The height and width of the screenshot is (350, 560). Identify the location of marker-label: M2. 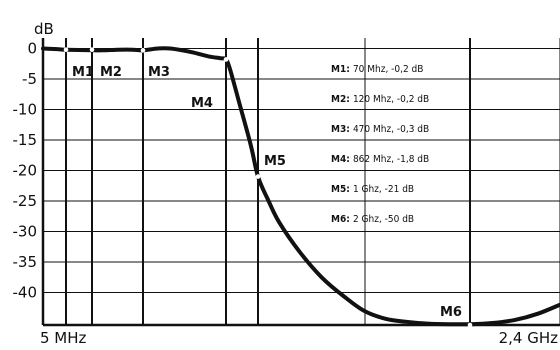
(111, 72).